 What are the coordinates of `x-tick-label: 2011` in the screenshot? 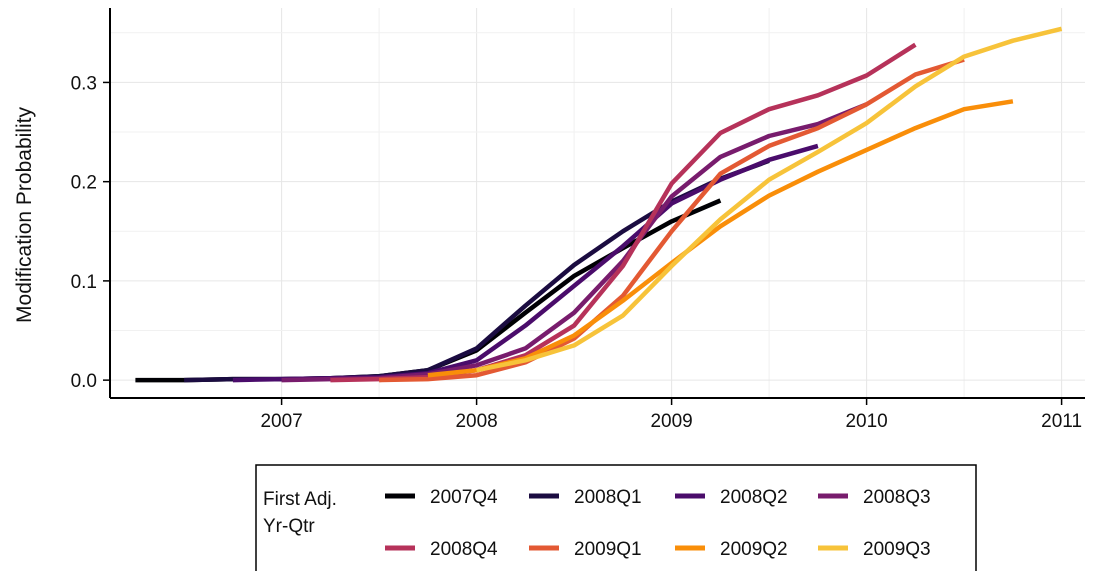 It's located at (1061, 421).